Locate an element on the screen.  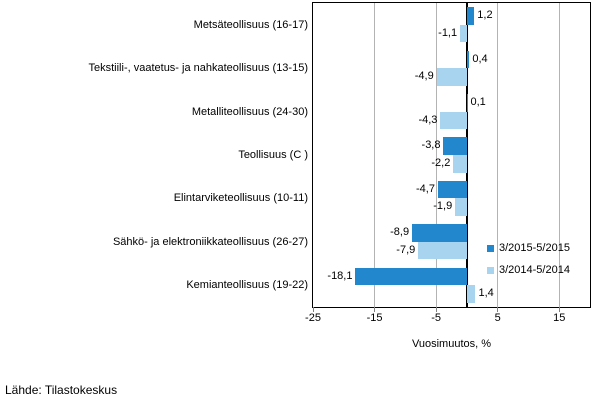
value-label: -7,9 is located at coordinates (406, 249).